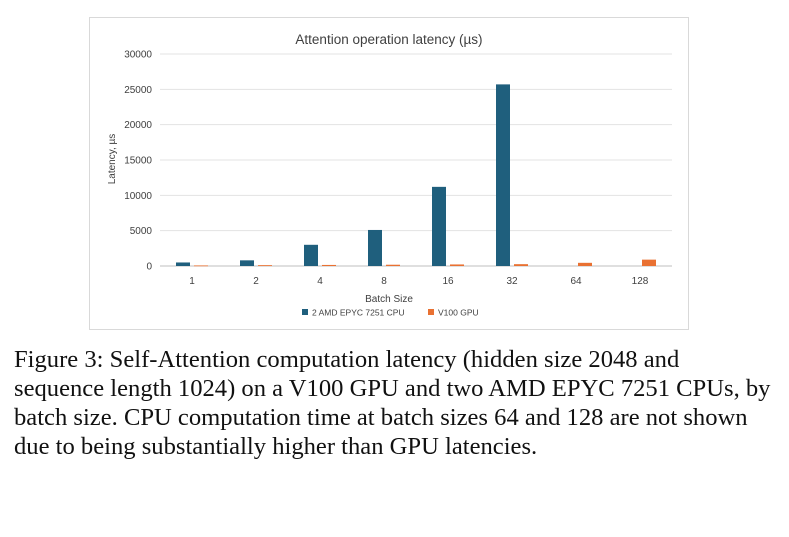 This screenshot has height=537, width=789. Describe the element at coordinates (512, 281) in the screenshot. I see `x-tick-label: 32` at that location.